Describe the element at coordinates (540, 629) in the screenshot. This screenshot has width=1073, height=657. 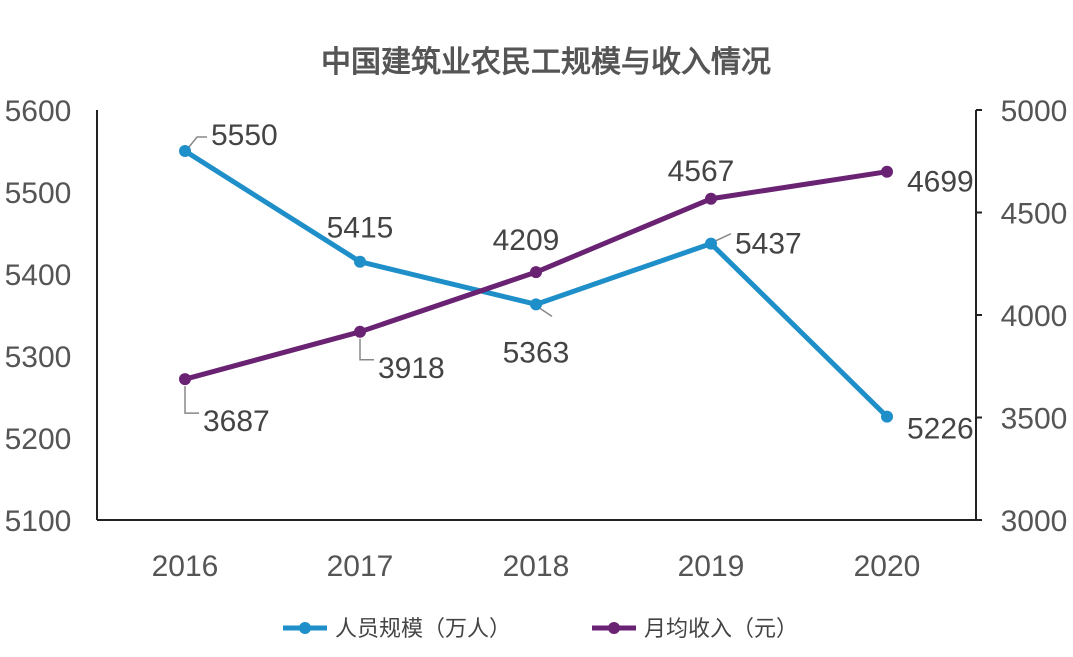
I see `legend: 人员规模（万人） 月均收入（元）` at that location.